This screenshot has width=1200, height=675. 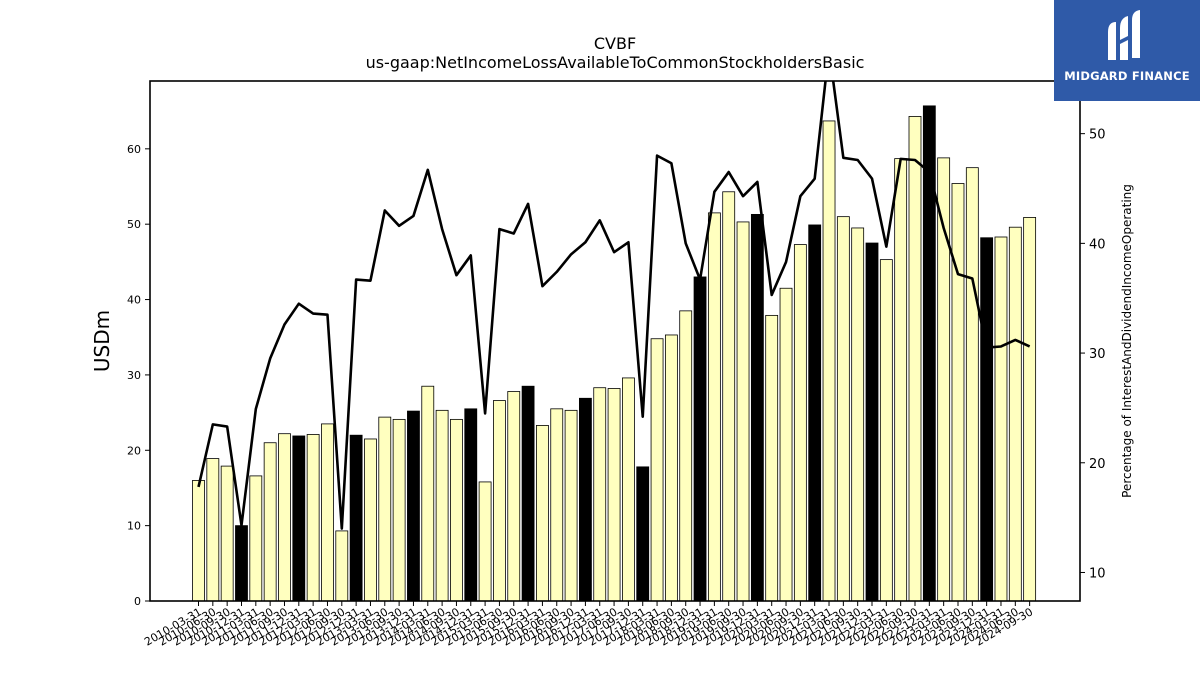 What do you see at coordinates (1097, 354) in the screenshot?
I see `y2-tick-label: 30` at bounding box center [1097, 354].